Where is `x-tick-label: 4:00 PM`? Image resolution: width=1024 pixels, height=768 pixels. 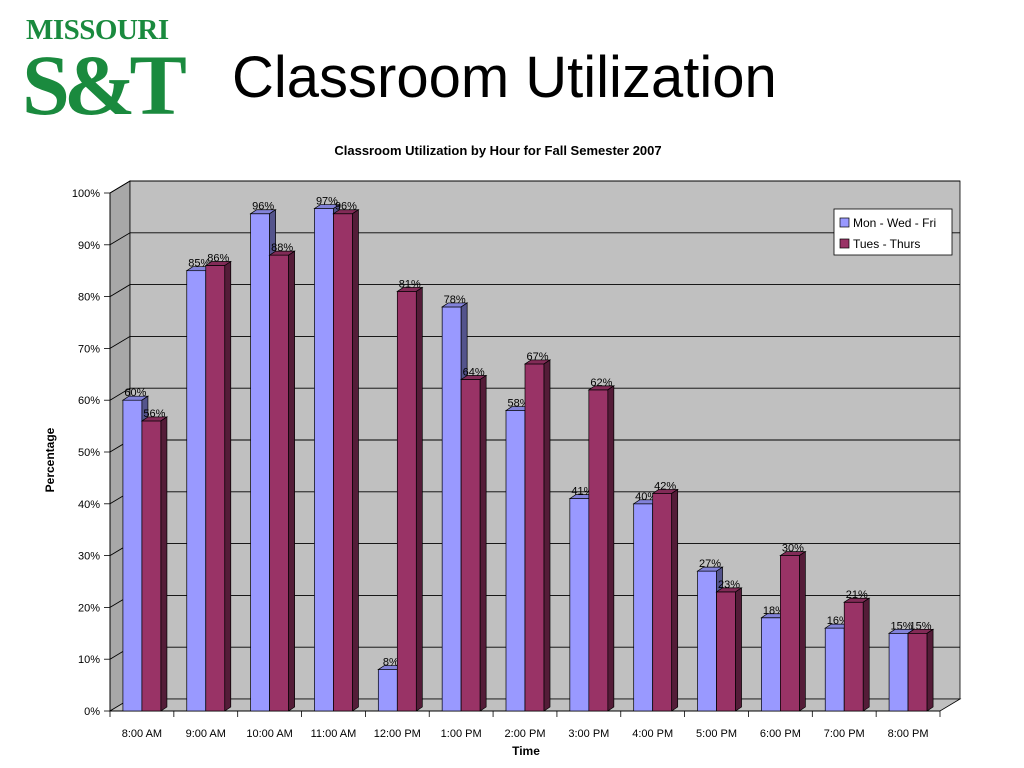 x-tick-label: 4:00 PM is located at coordinates (652, 734).